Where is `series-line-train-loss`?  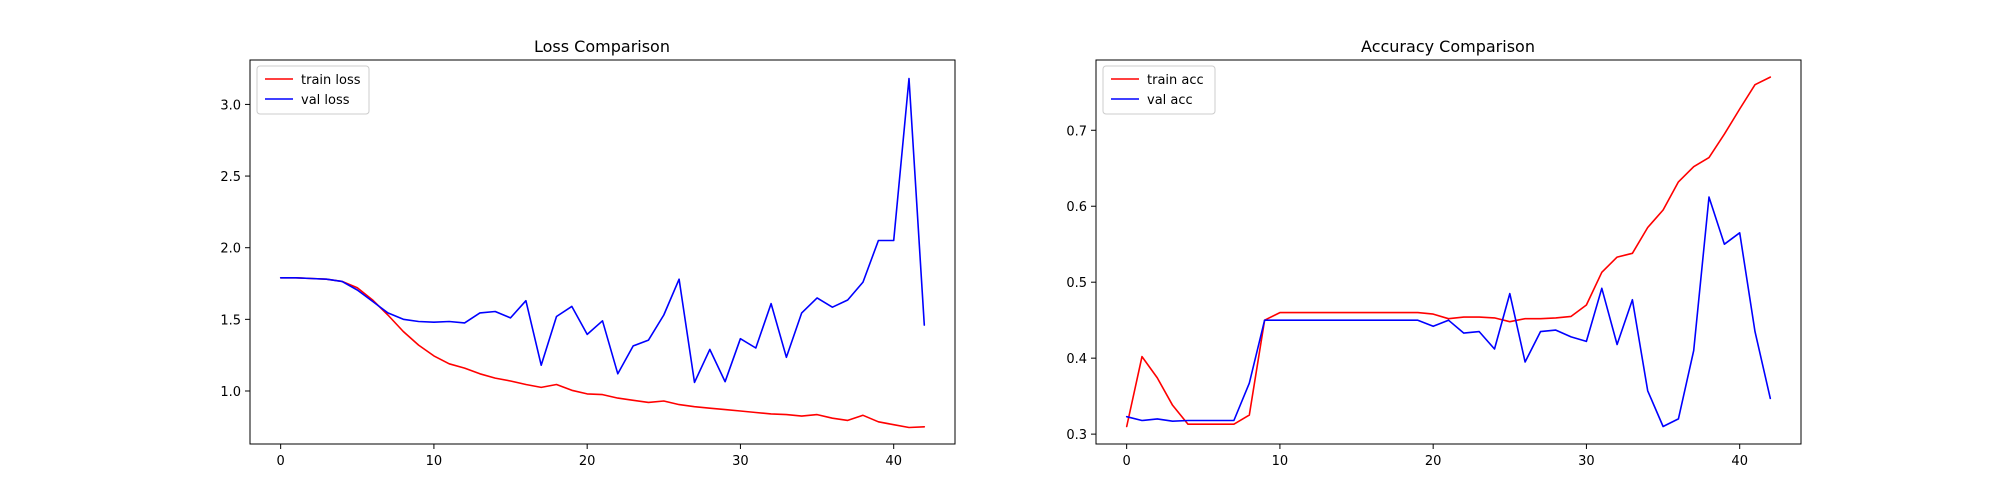 series-line-train-loss is located at coordinates (602, 352).